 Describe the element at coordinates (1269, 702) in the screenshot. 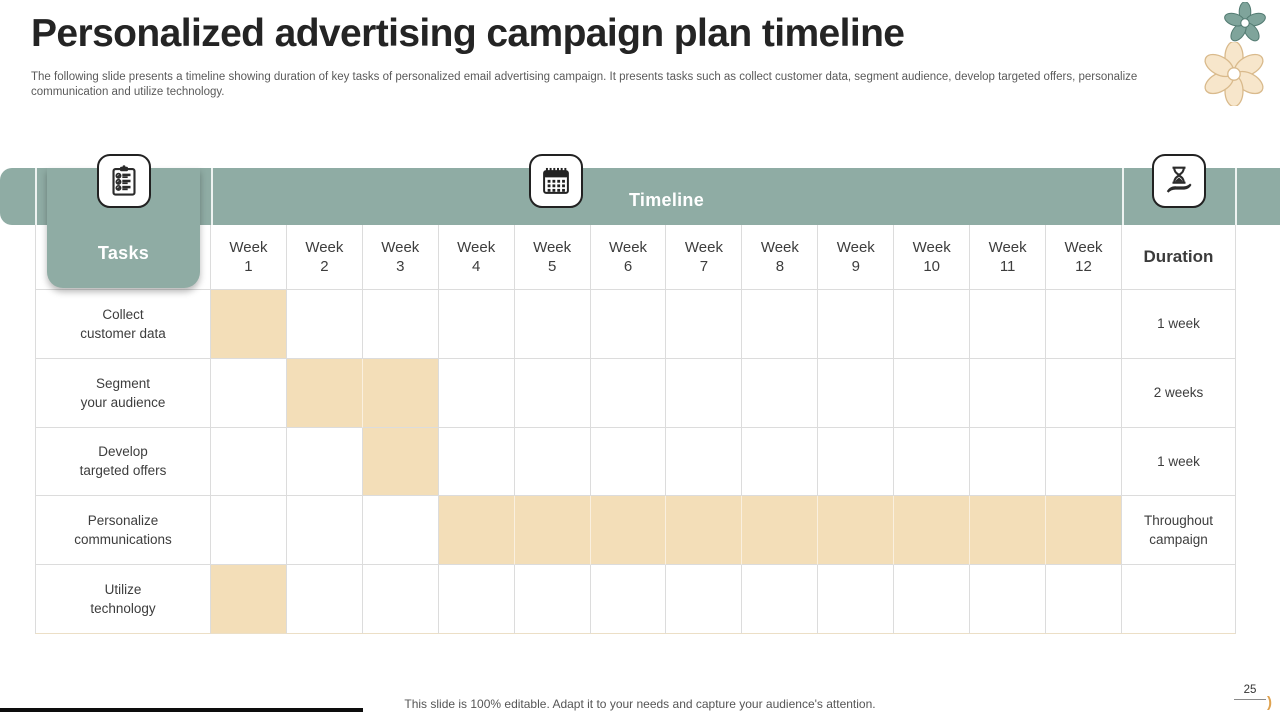

I see `gold-chevron-icon: )` at that location.